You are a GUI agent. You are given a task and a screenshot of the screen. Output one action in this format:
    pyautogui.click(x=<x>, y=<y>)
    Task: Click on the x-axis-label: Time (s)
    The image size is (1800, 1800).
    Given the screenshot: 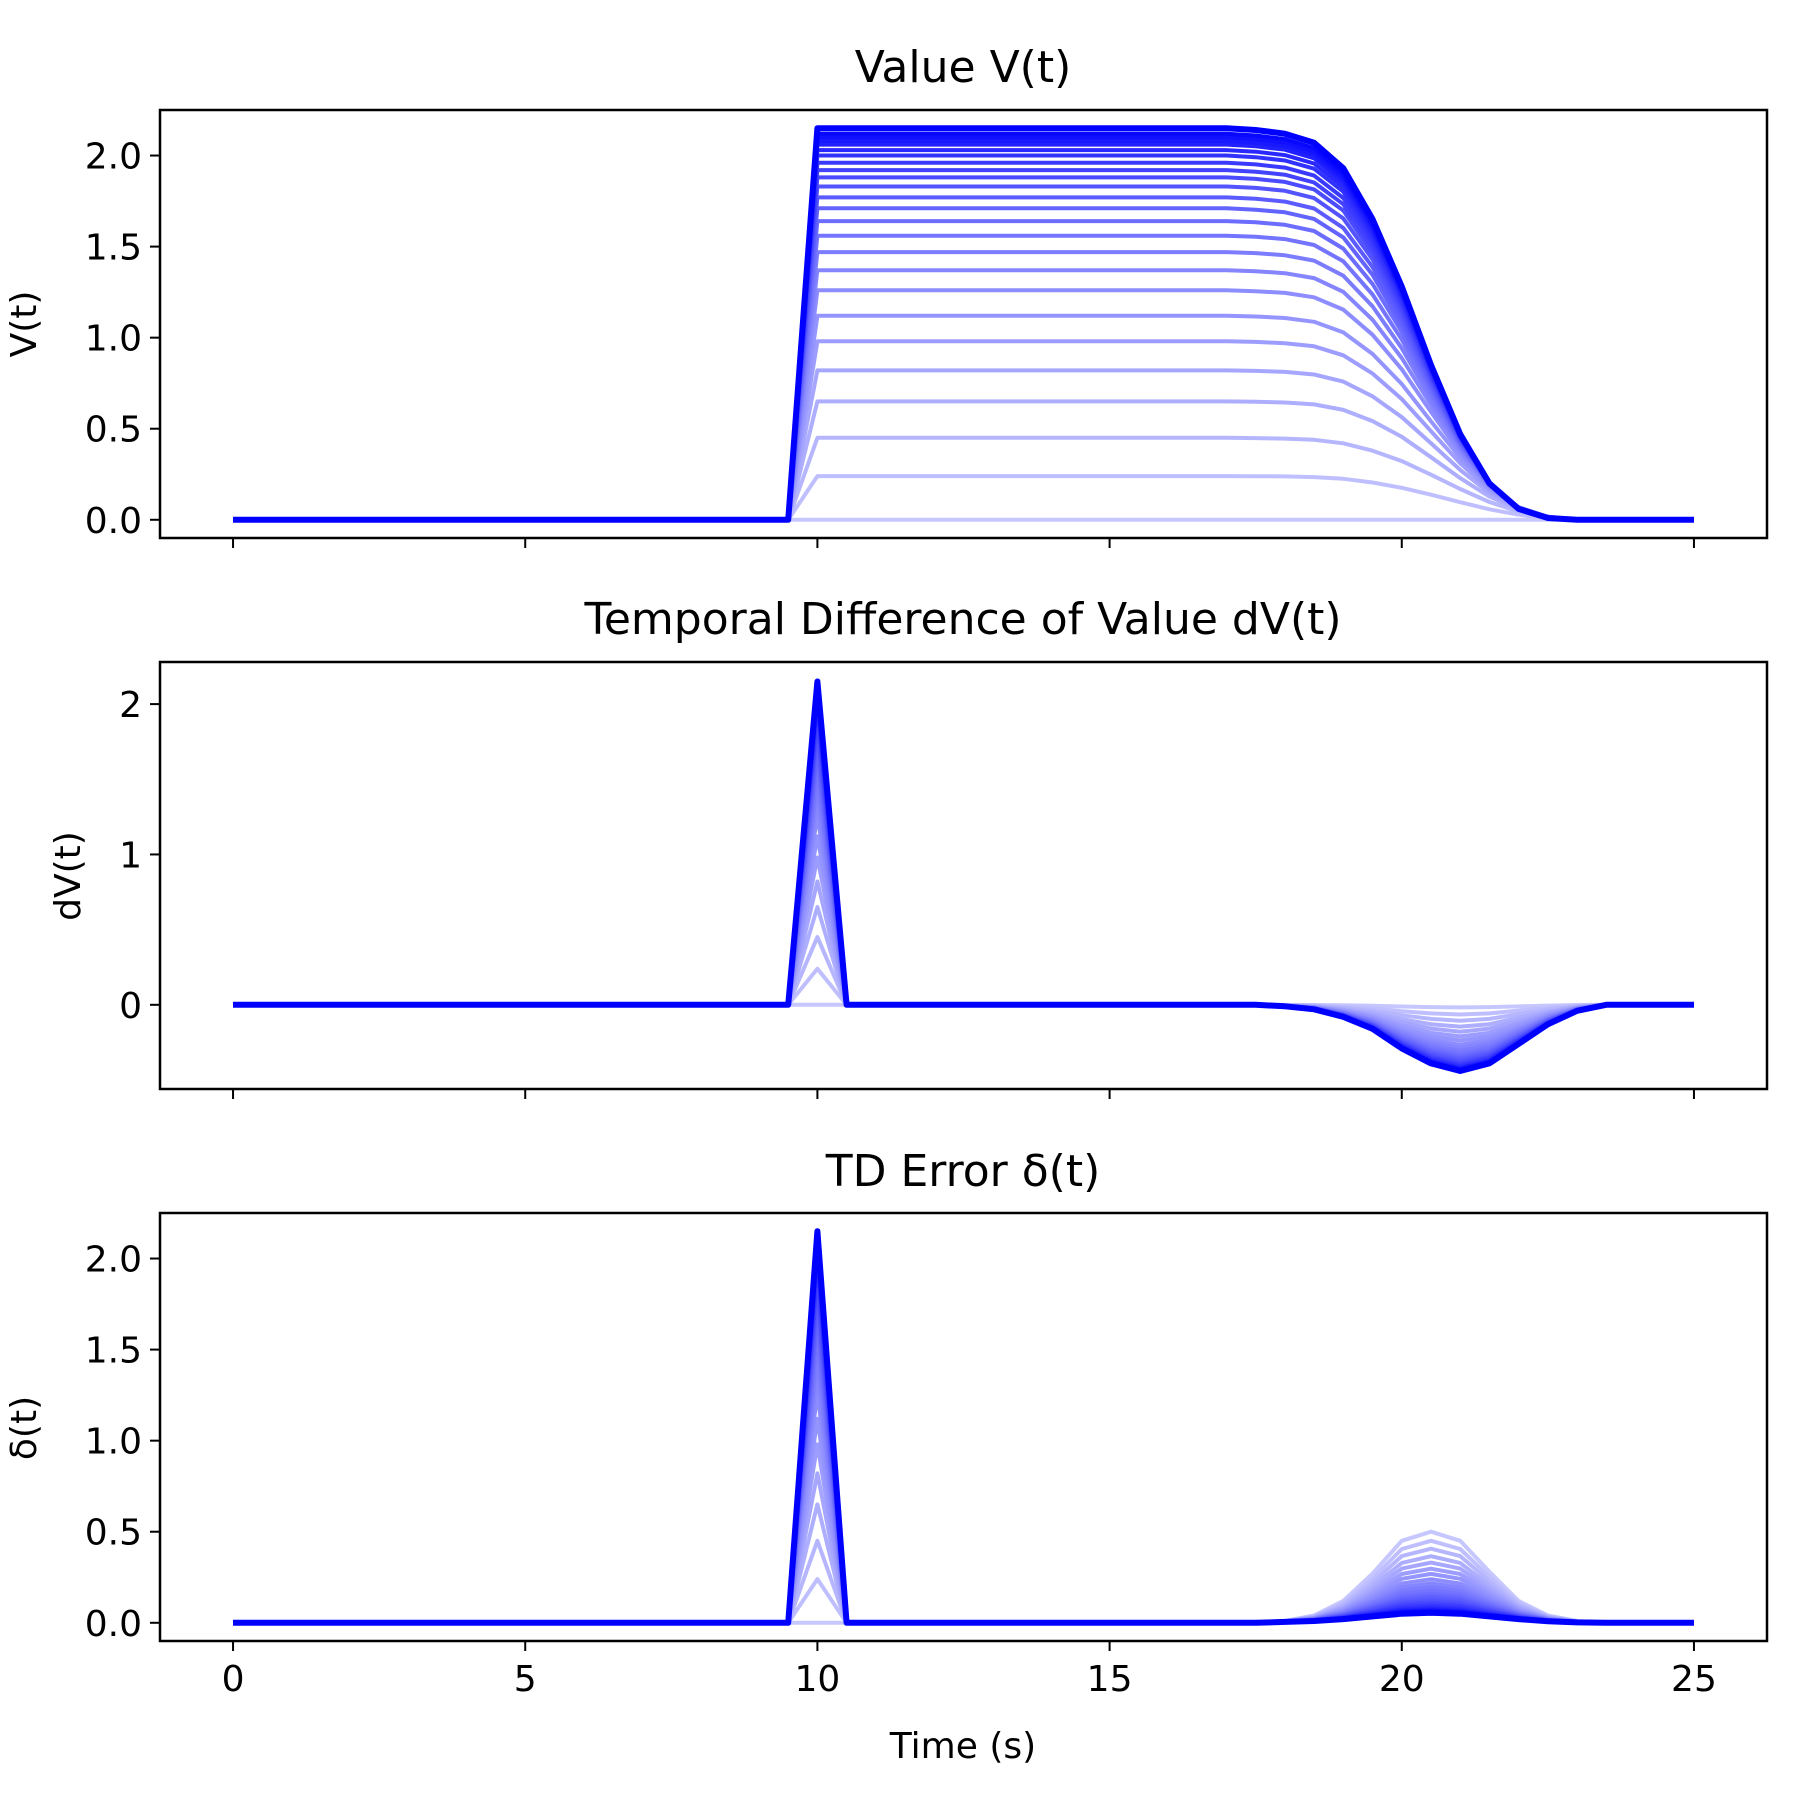 What is the action you would take?
    pyautogui.click(x=962, y=1746)
    